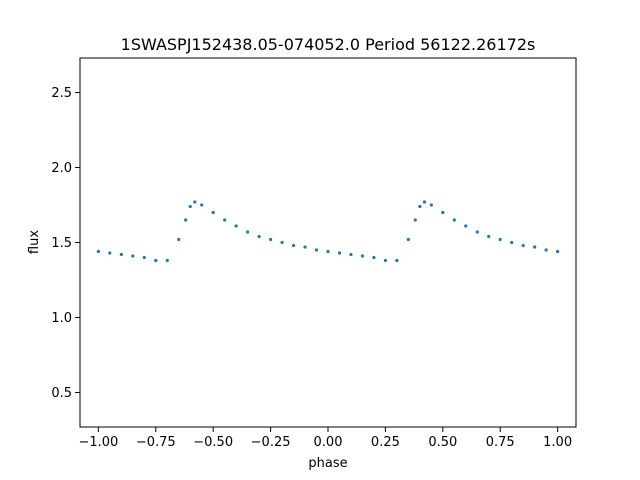 Image resolution: width=640 pixels, height=480 pixels. I want to click on x-tick-label: −0.50, so click(213, 442).